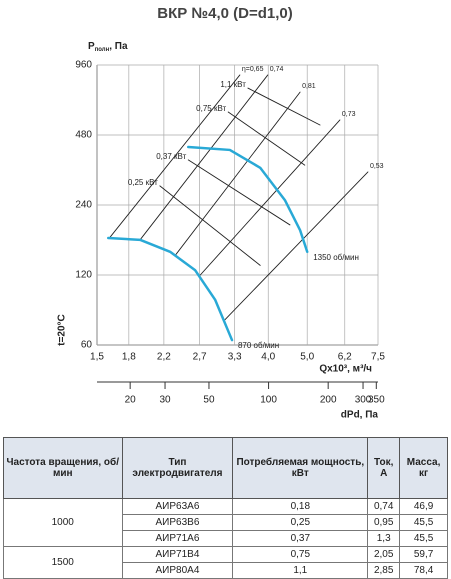 The height and width of the screenshot is (579, 451). What do you see at coordinates (423, 570) in the screenshot?
I see `table-cell: 78,4` at bounding box center [423, 570].